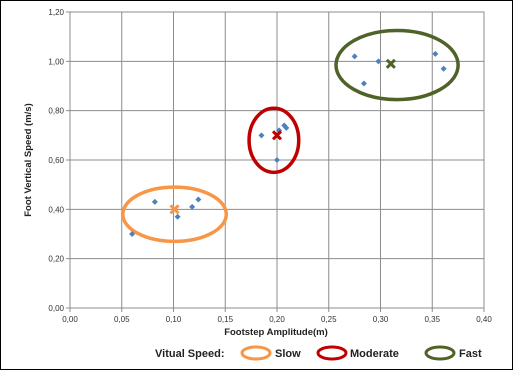  I want to click on y-axis-label: Foot Vertical Speed (m/s), so click(28, 160).